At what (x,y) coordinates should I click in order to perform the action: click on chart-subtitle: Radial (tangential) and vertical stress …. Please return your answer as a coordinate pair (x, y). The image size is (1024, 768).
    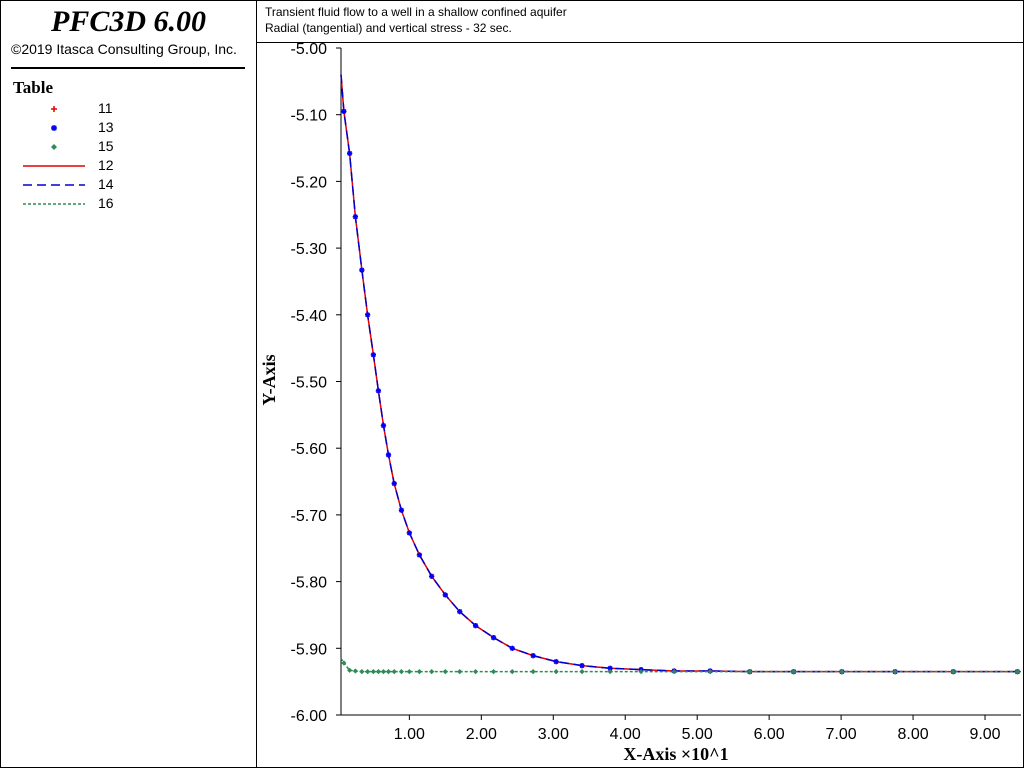
    Looking at the image, I should click on (388, 28).